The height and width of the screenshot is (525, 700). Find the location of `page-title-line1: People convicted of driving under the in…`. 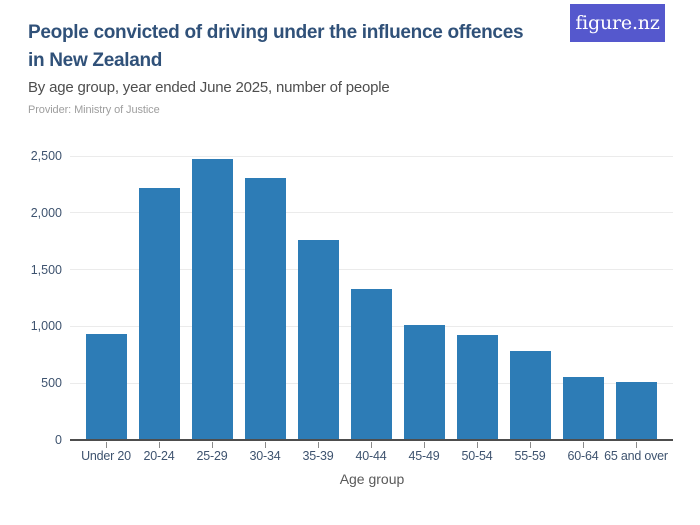

page-title-line1: People convicted of driving under the in… is located at coordinates (276, 32).